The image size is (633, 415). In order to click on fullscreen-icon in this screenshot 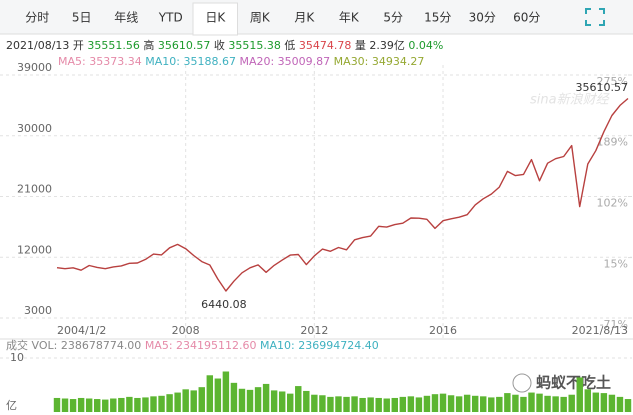, I will do `click(595, 17)`.